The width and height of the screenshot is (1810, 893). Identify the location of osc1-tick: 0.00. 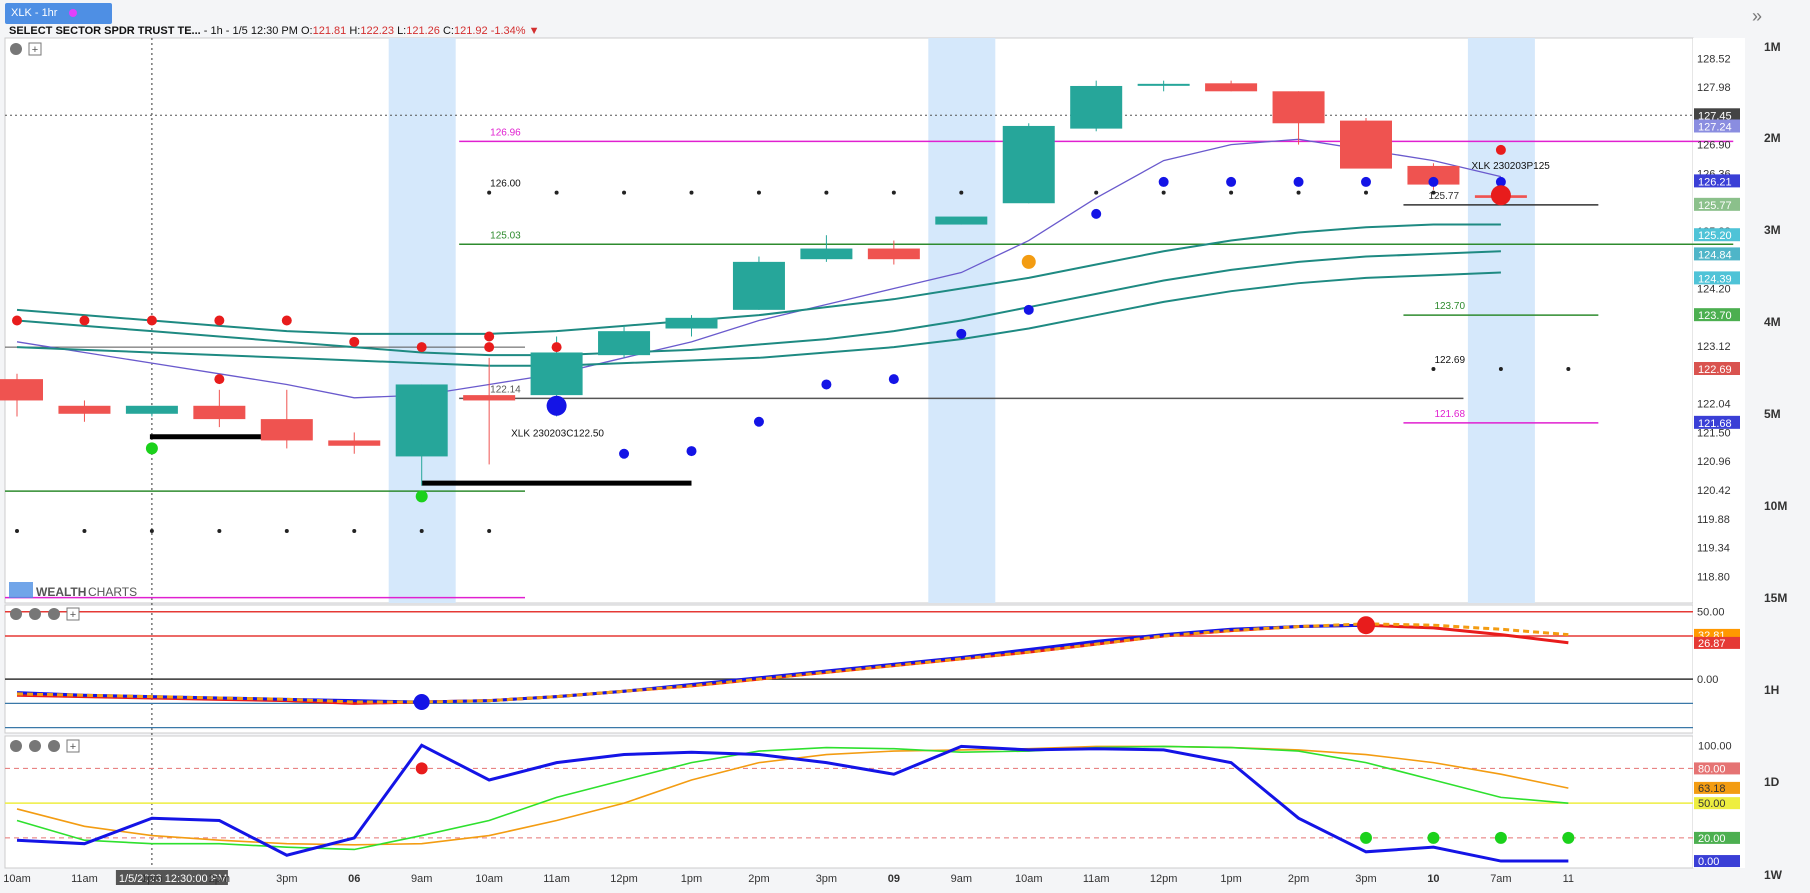
(1707, 680).